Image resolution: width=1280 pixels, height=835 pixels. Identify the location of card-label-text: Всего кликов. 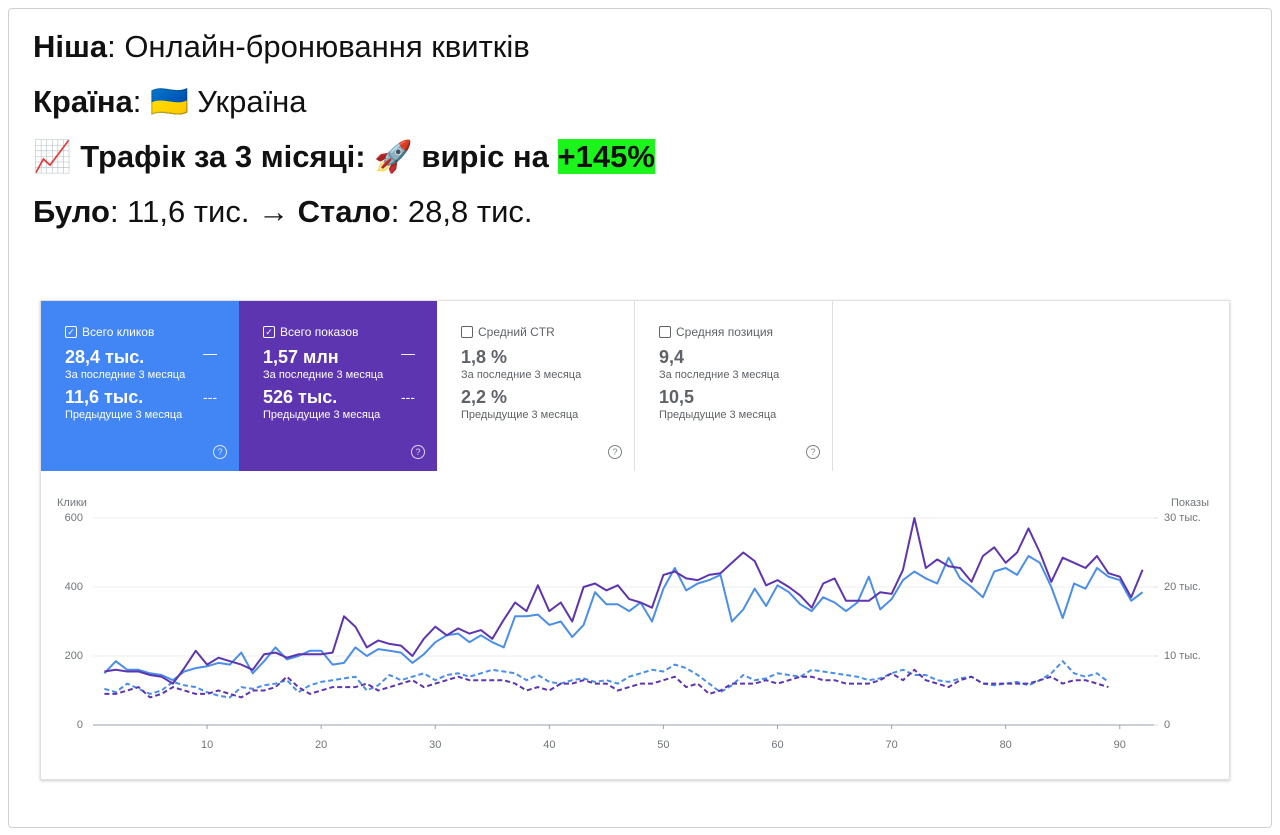
(118, 332).